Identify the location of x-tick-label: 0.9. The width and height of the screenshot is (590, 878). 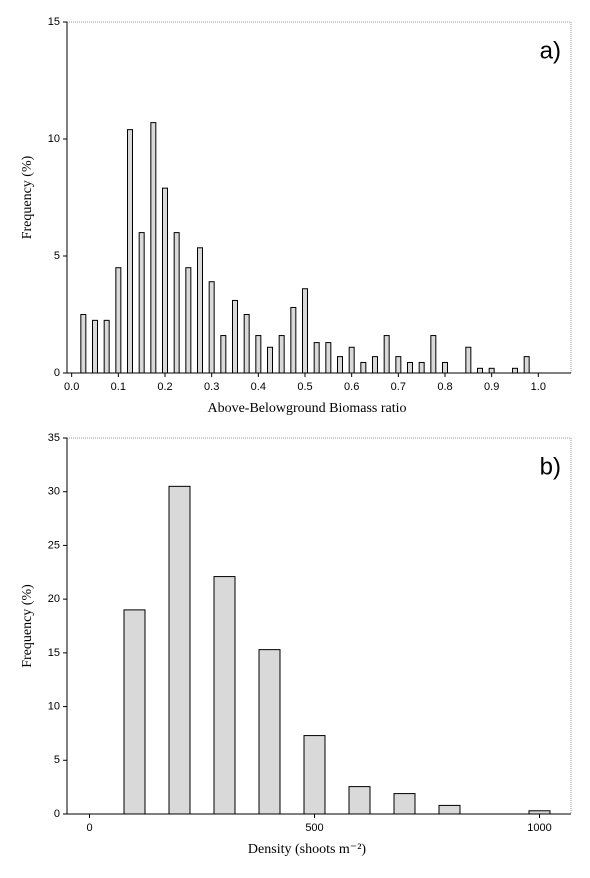
(491, 387).